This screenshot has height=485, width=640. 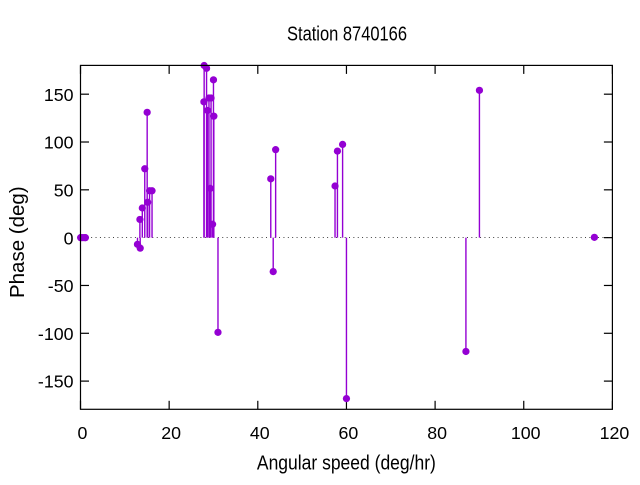 What do you see at coordinates (349, 433) in the screenshot?
I see `svg-text: 60` at bounding box center [349, 433].